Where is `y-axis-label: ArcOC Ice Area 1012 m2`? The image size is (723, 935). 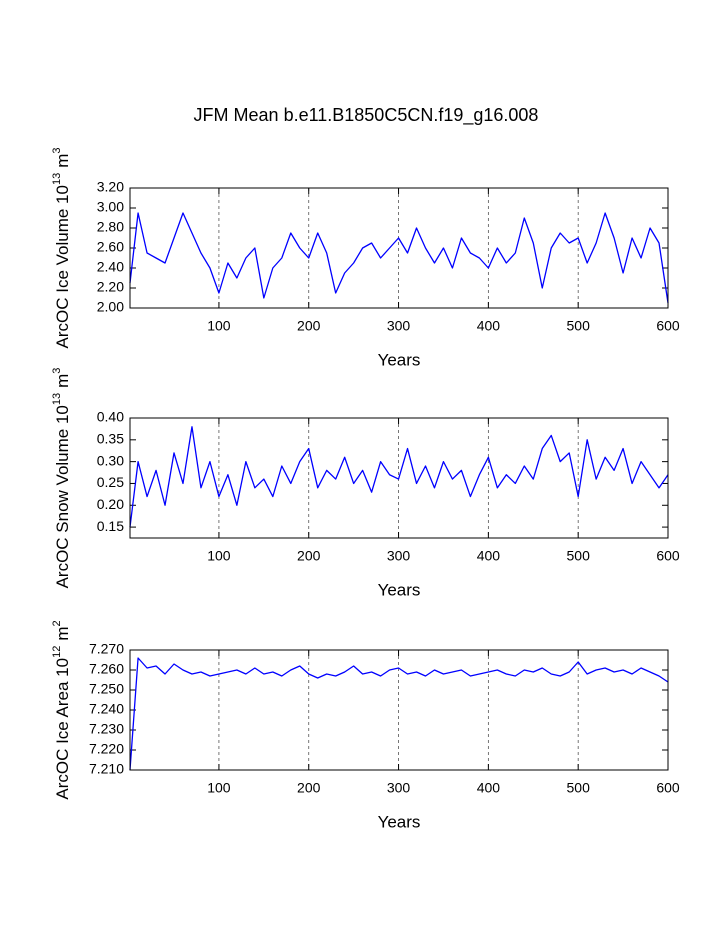
y-axis-label: ArcOC Ice Area 1012 m2 is located at coordinates (62, 709).